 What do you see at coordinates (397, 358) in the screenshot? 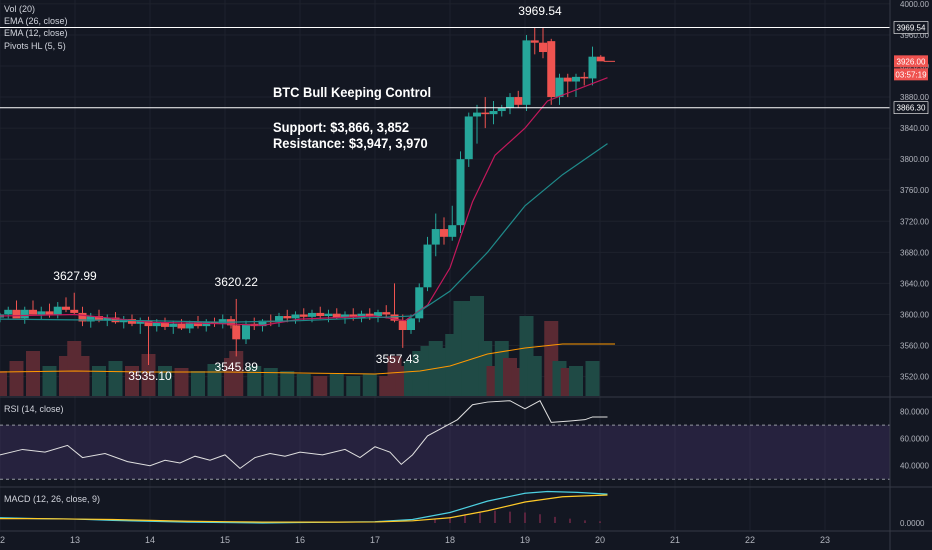
I see `pivot-label: 3557.43` at bounding box center [397, 358].